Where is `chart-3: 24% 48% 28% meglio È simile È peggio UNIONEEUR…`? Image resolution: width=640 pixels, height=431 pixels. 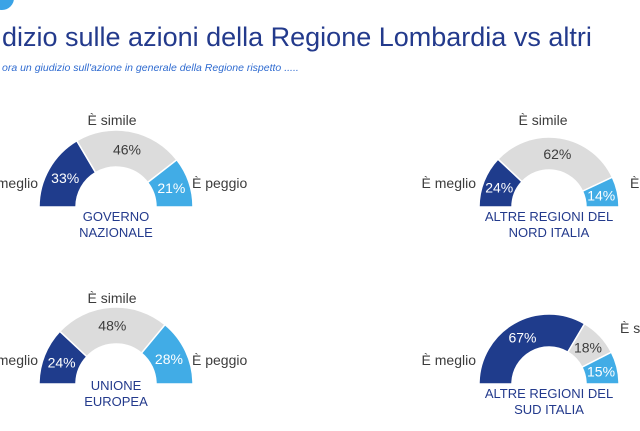
chart-3: 24% 48% 28% meglio È simile È peggio UNIONEEUR… is located at coordinates (123, 349).